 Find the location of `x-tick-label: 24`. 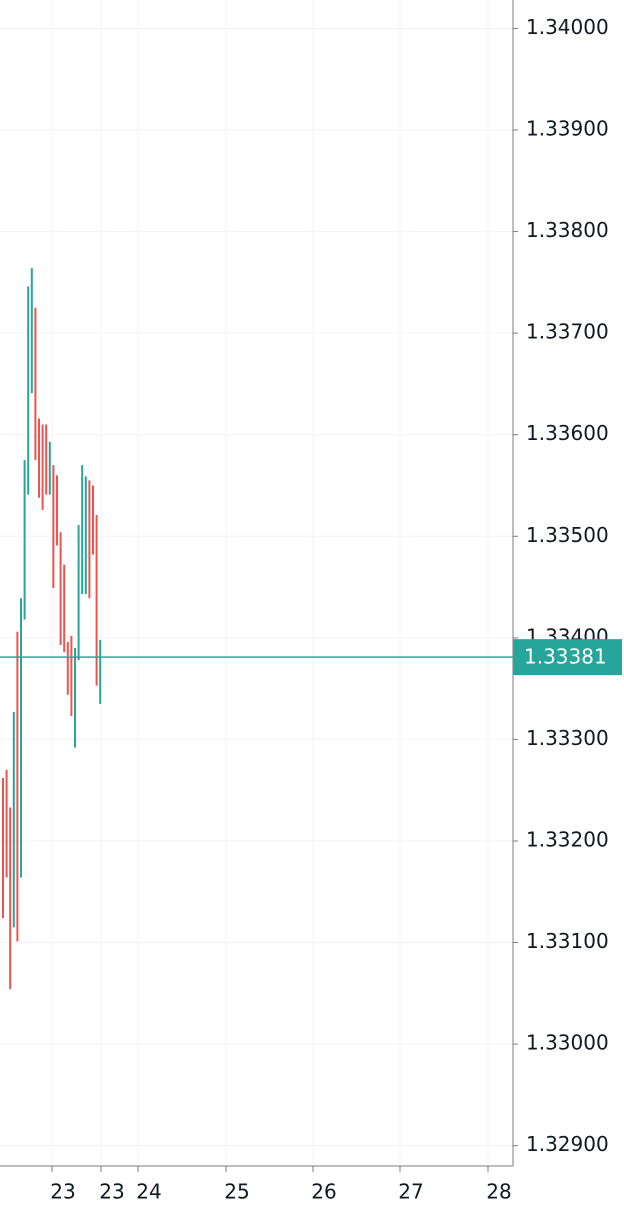

x-tick-label: 24 is located at coordinates (148, 1192).